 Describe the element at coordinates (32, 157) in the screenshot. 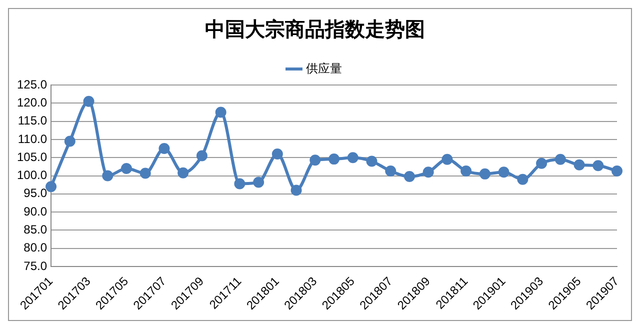

I see `y-tick-label: 105.0` at that location.